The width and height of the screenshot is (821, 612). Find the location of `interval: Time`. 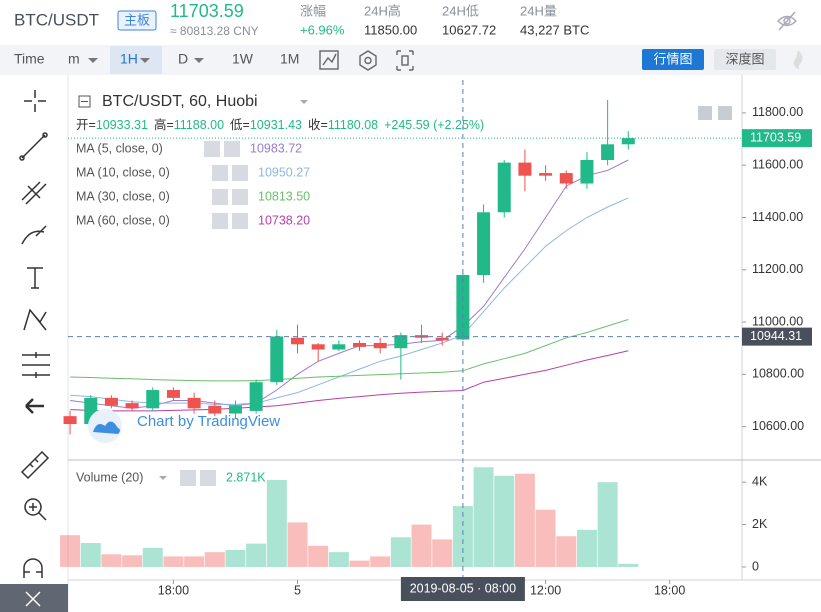

interval: Time is located at coordinates (29, 59).